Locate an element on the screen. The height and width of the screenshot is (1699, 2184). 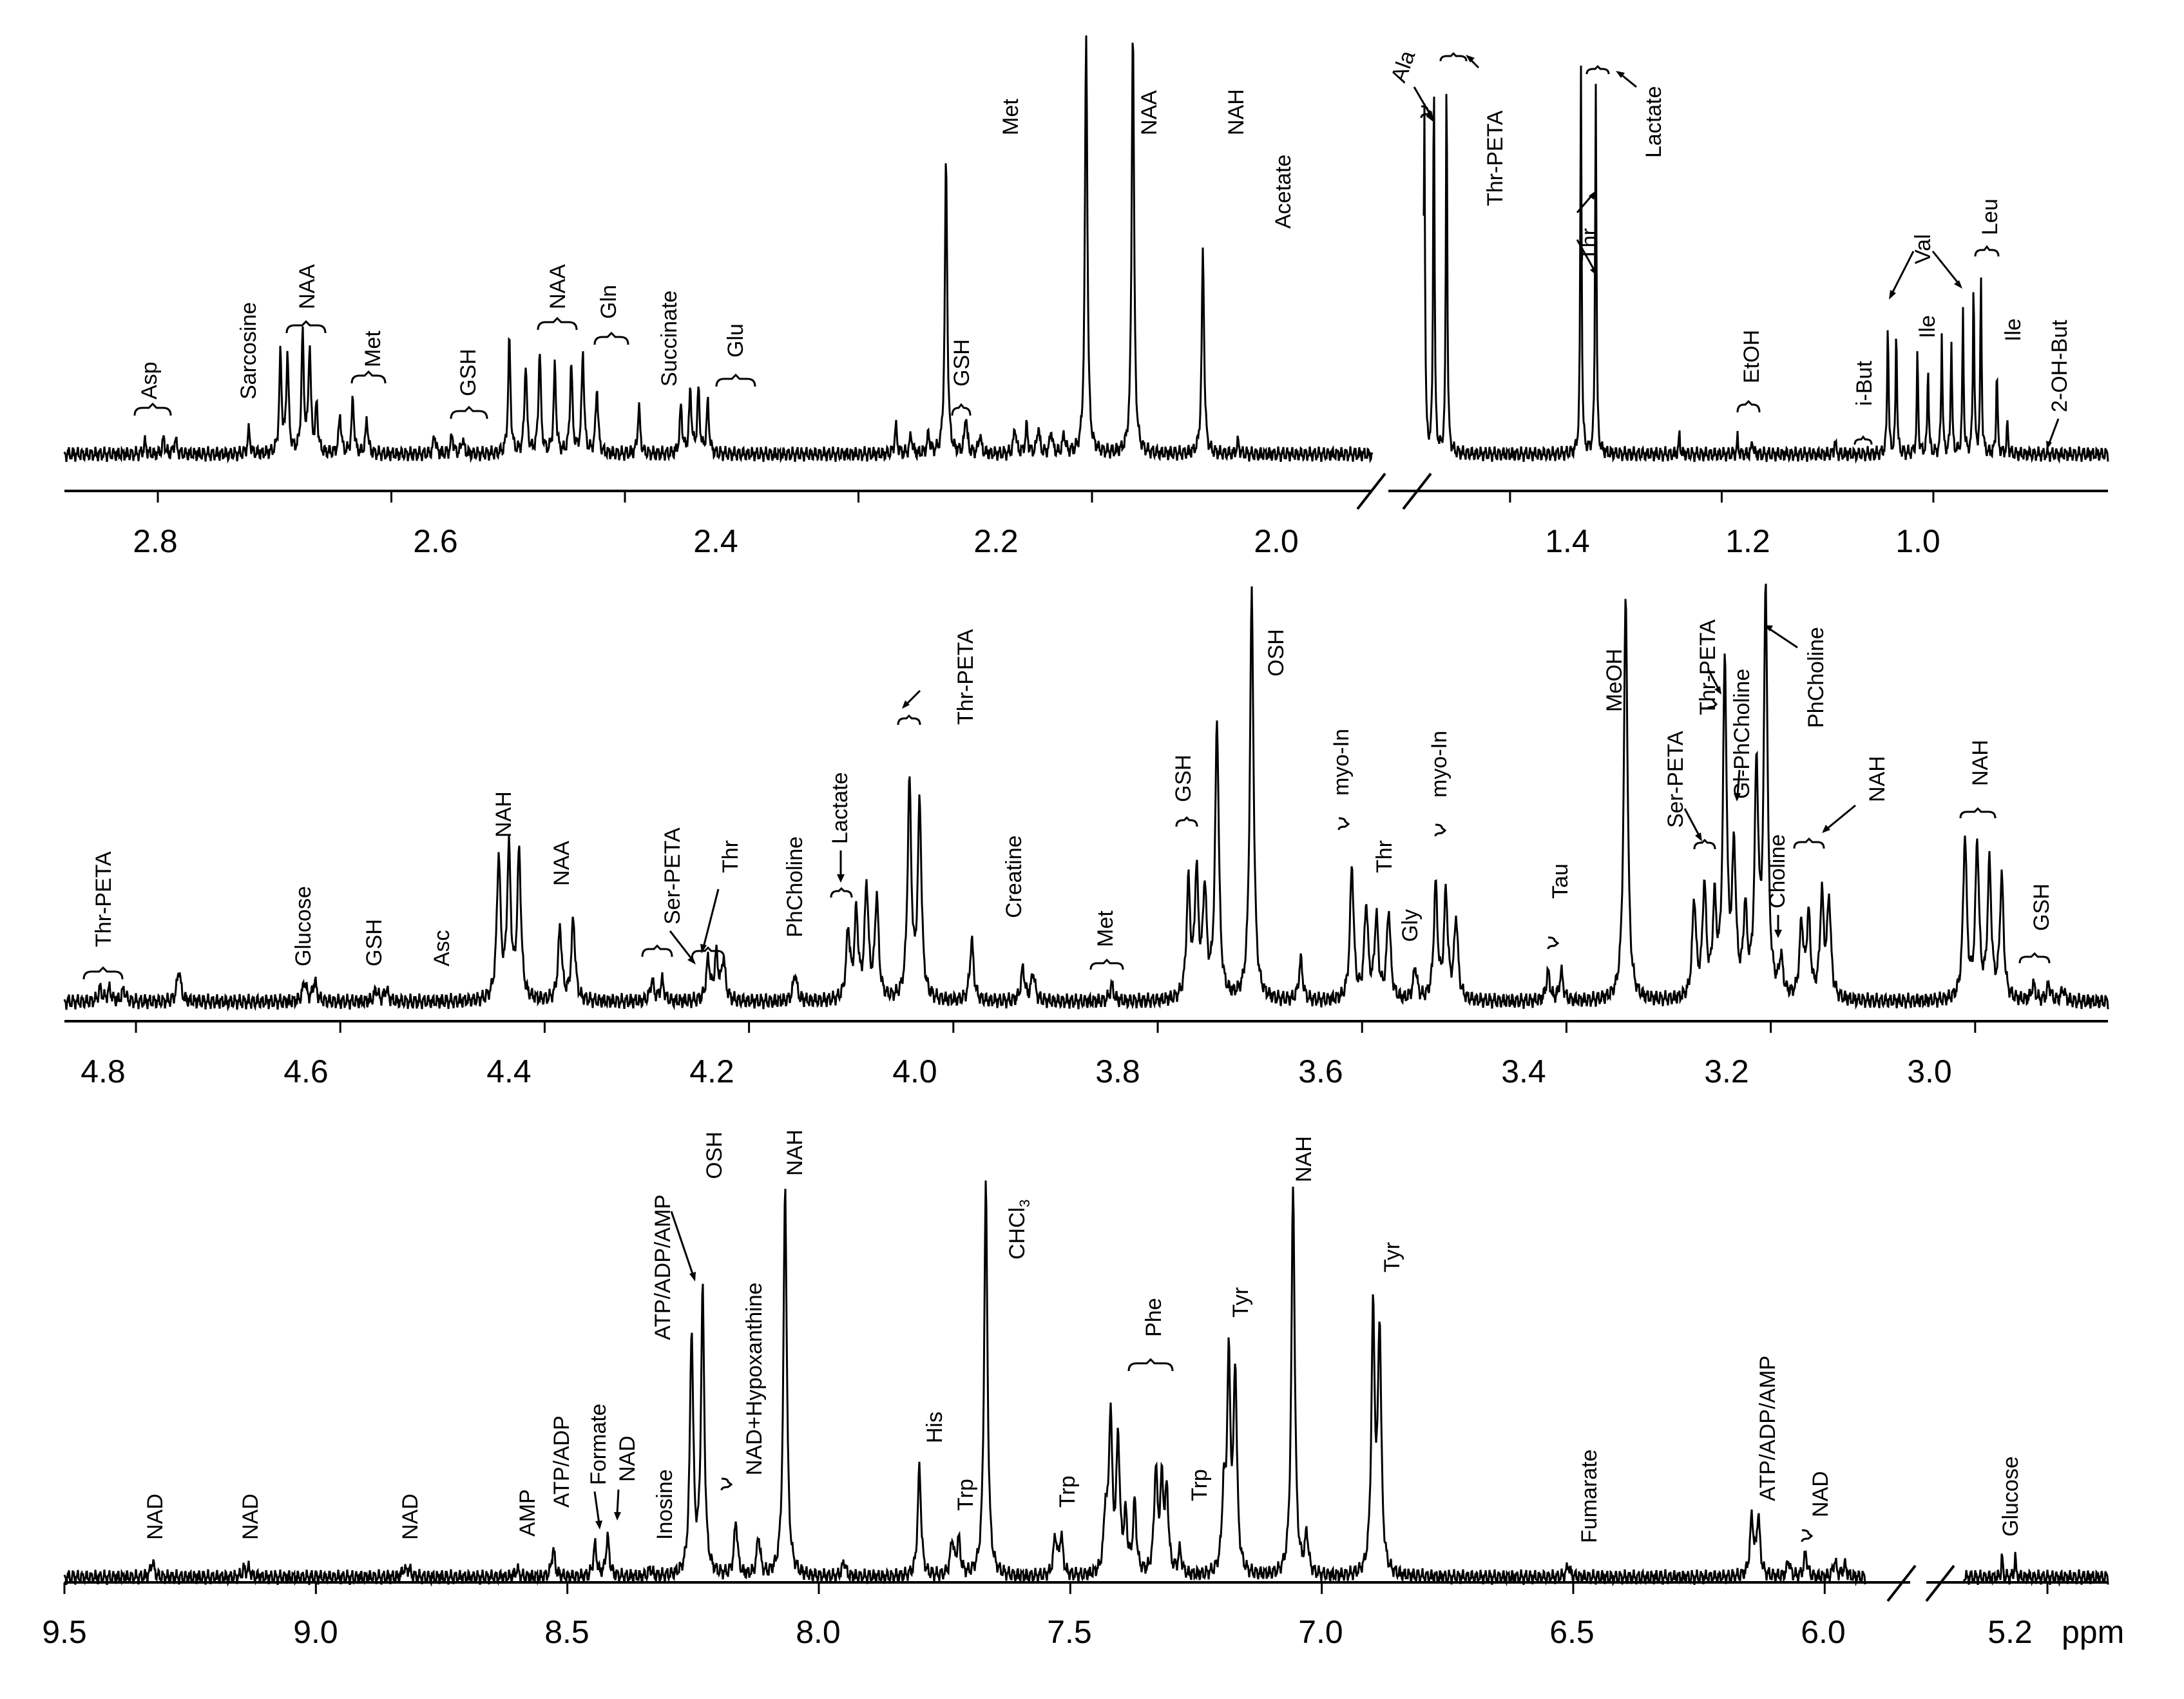
peak-label: Ala is located at coordinates (1403, 66).